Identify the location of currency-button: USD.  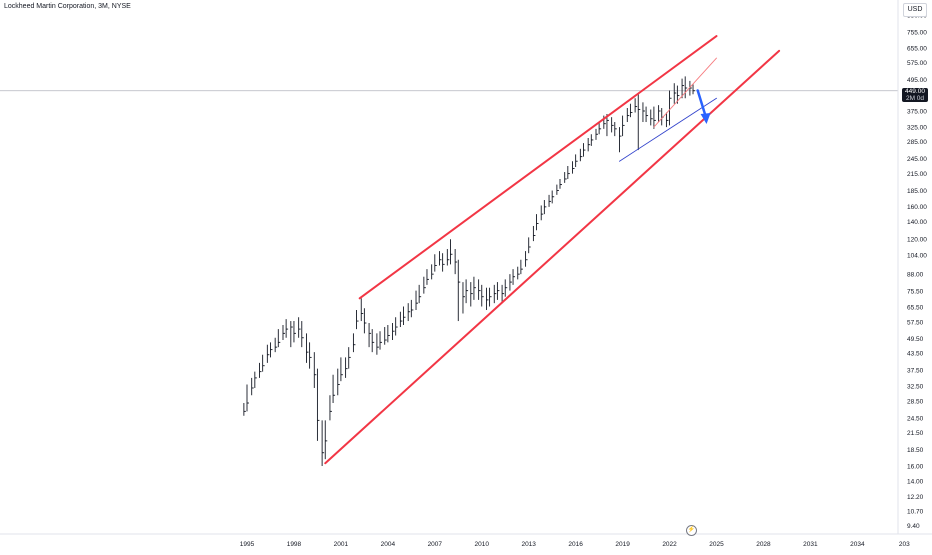
(915, 10).